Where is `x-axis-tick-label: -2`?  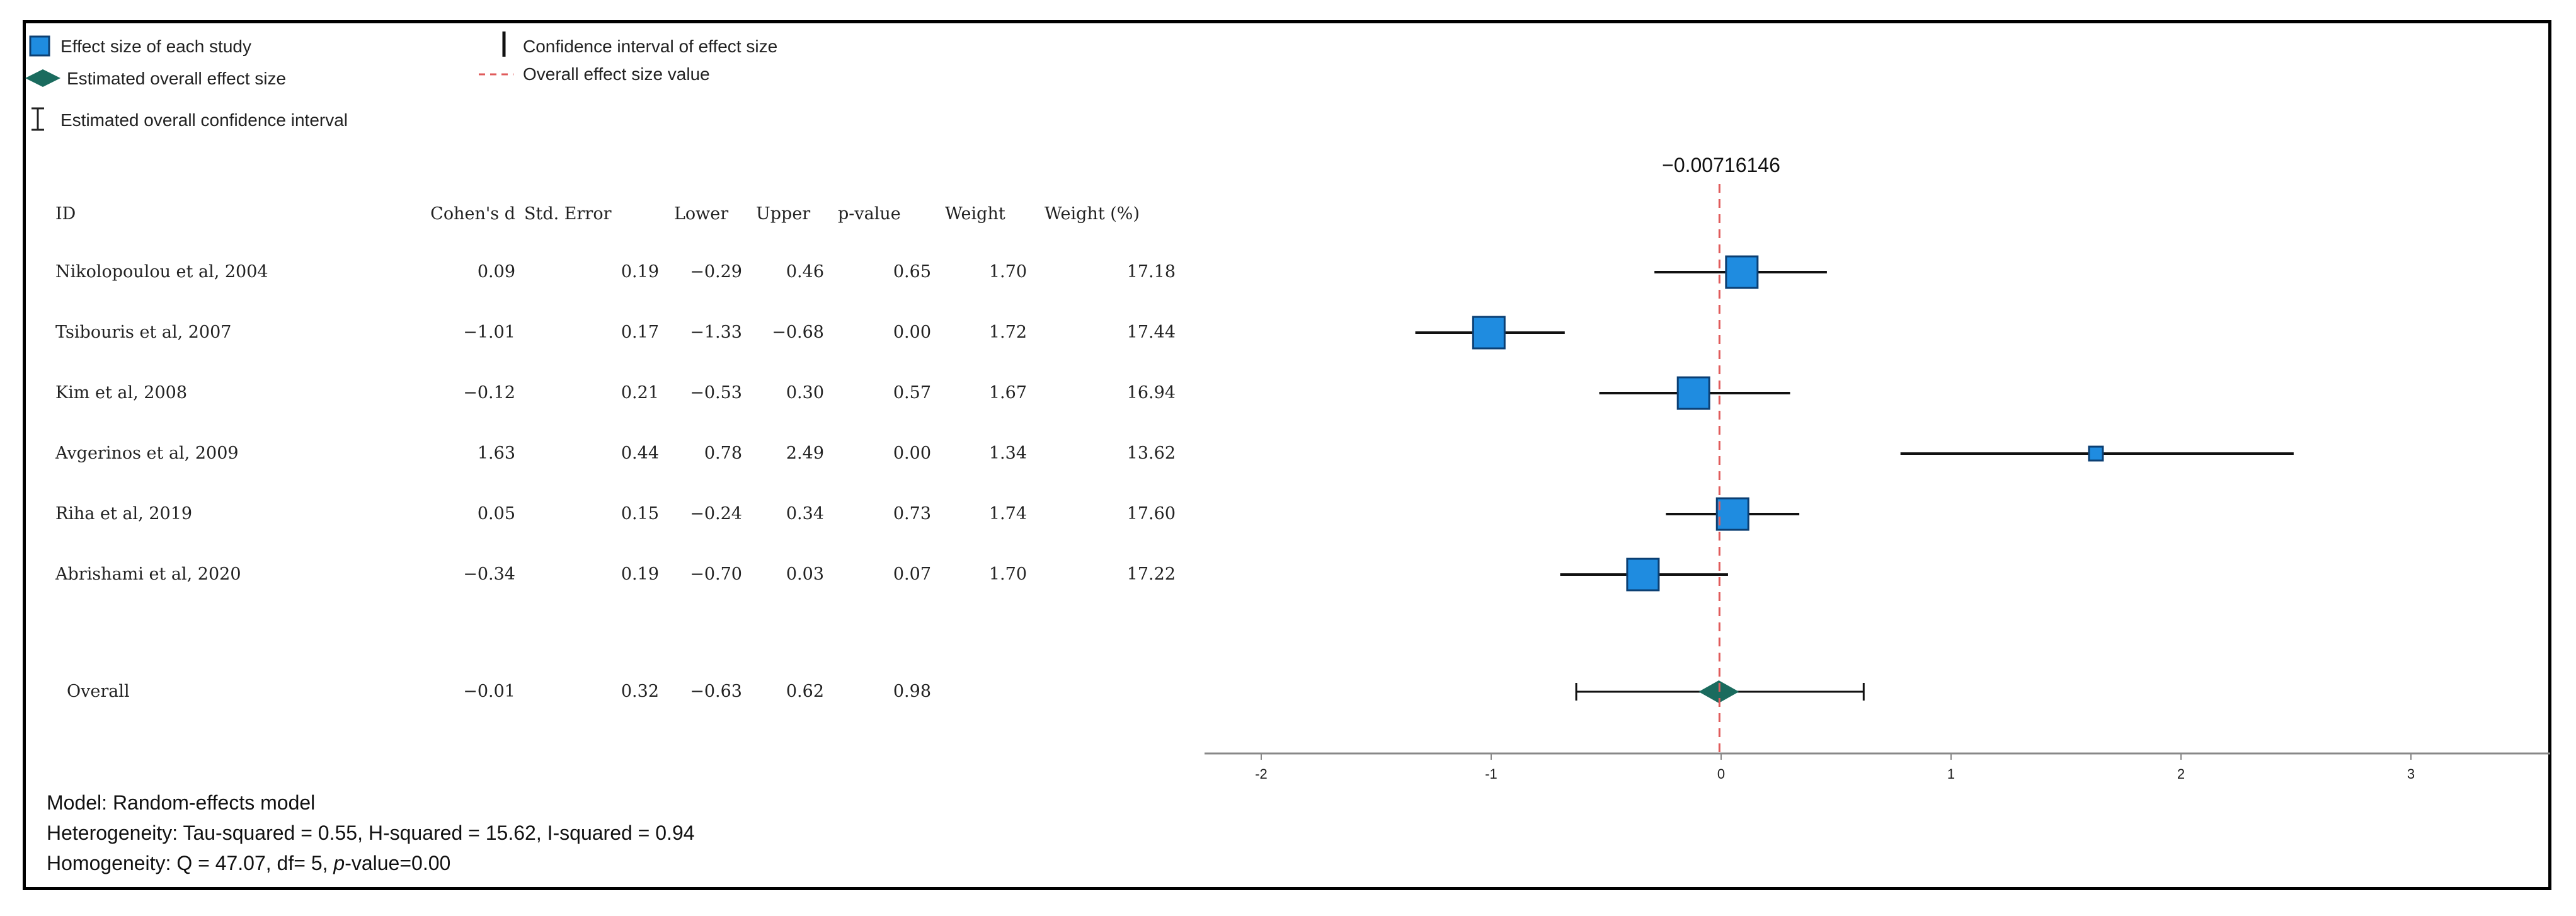 x-axis-tick-label: -2 is located at coordinates (1261, 774).